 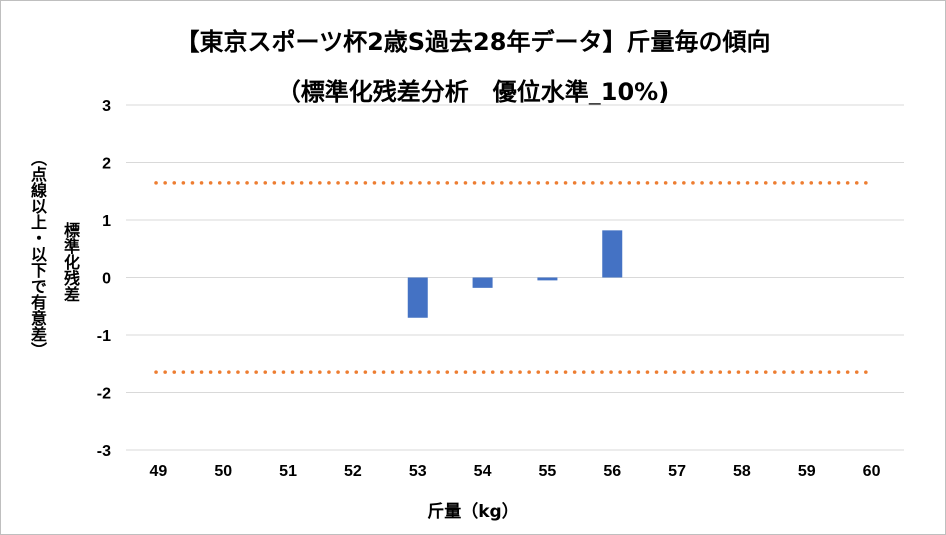 I want to click on y-tick-label: -1, so click(x=104, y=336).